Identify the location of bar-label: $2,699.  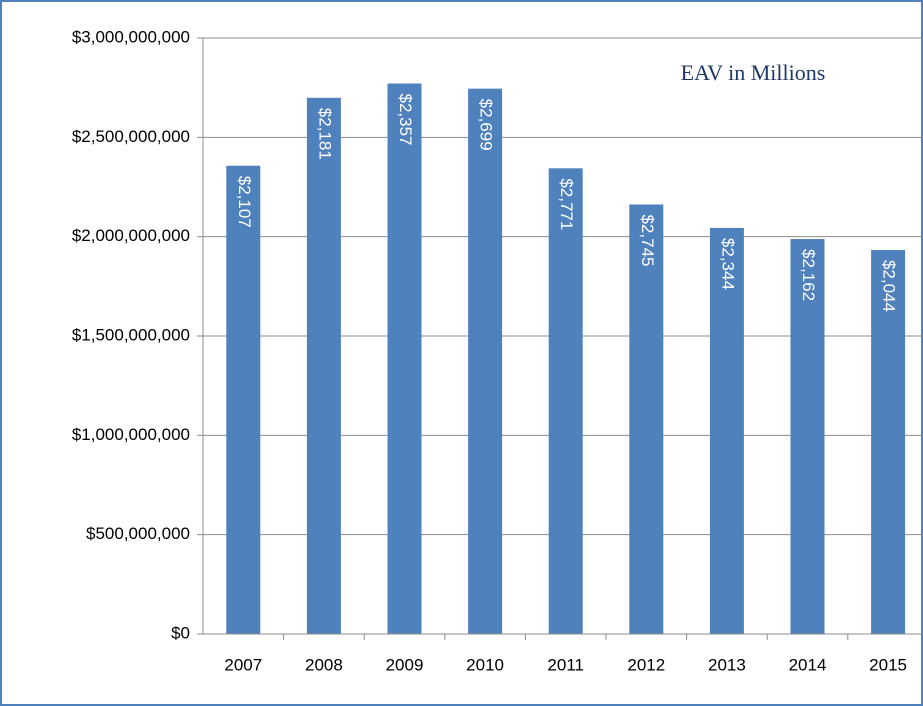
(486, 125).